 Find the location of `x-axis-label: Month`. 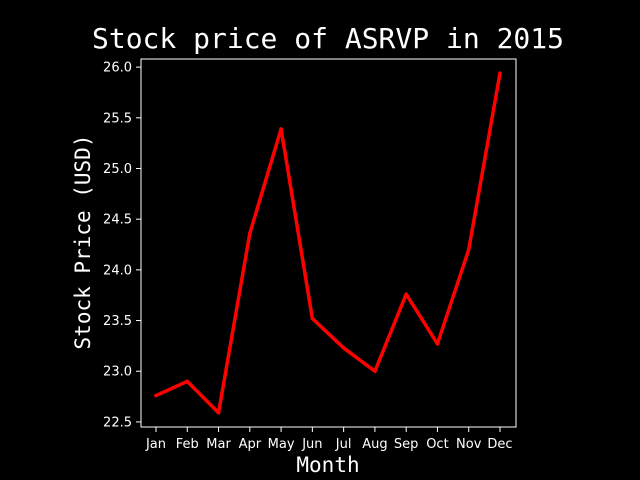

x-axis-label: Month is located at coordinates (327, 465).